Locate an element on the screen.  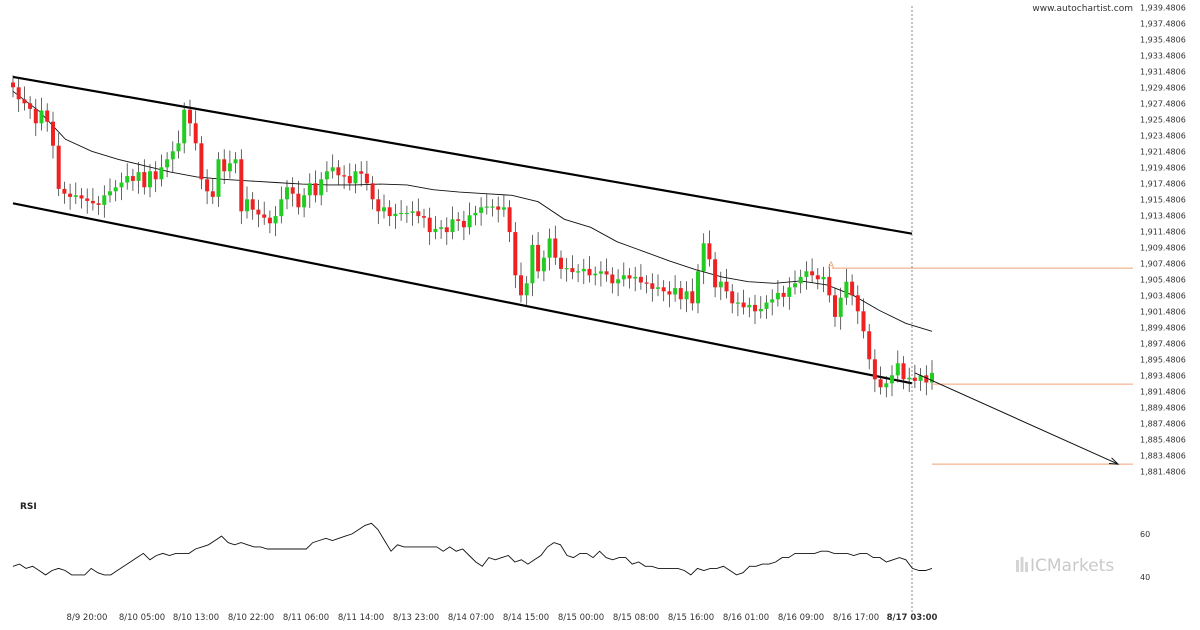
brand-logo-icon is located at coordinates (1022, 564).